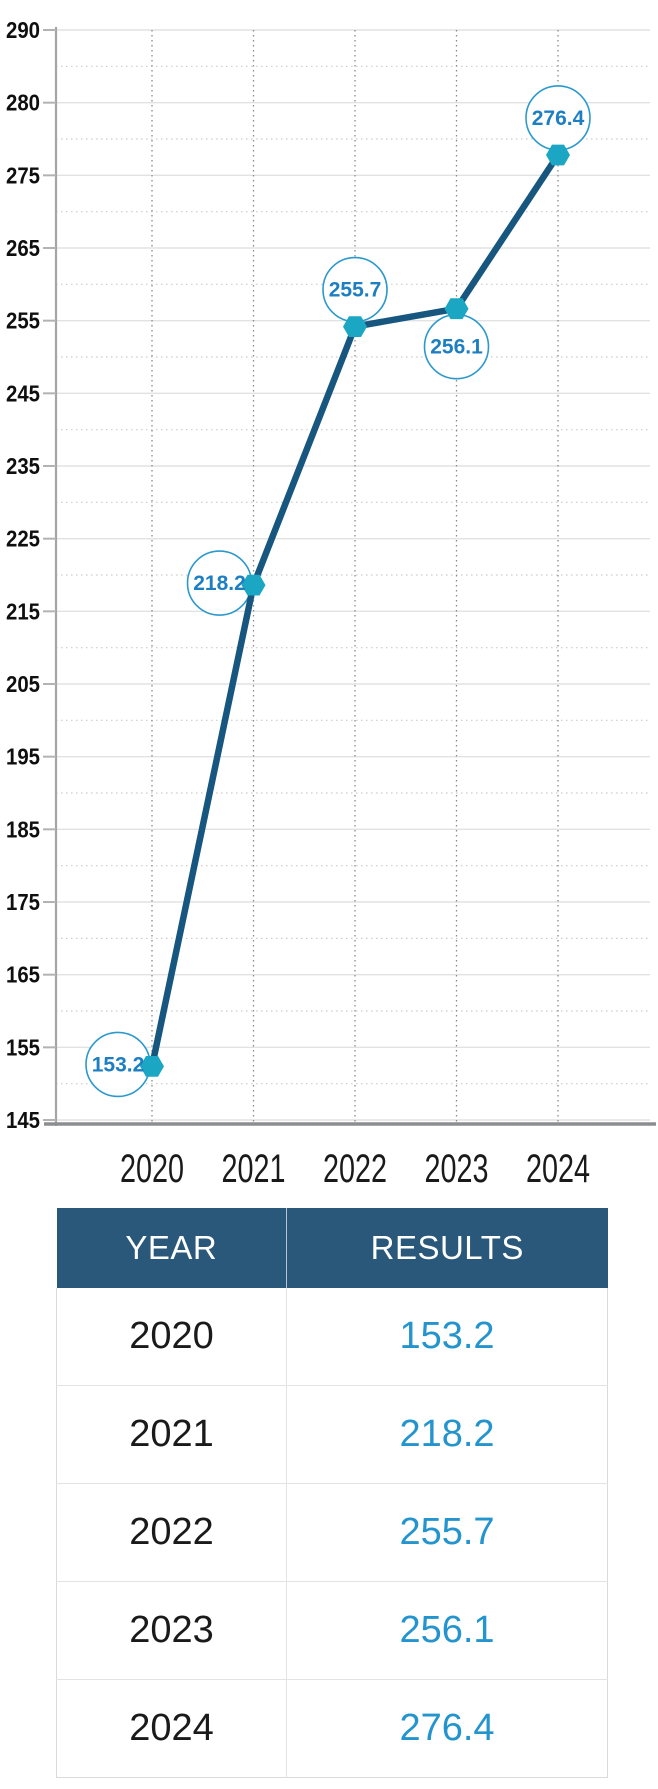  What do you see at coordinates (171, 1337) in the screenshot?
I see `year-cell: 2020` at bounding box center [171, 1337].